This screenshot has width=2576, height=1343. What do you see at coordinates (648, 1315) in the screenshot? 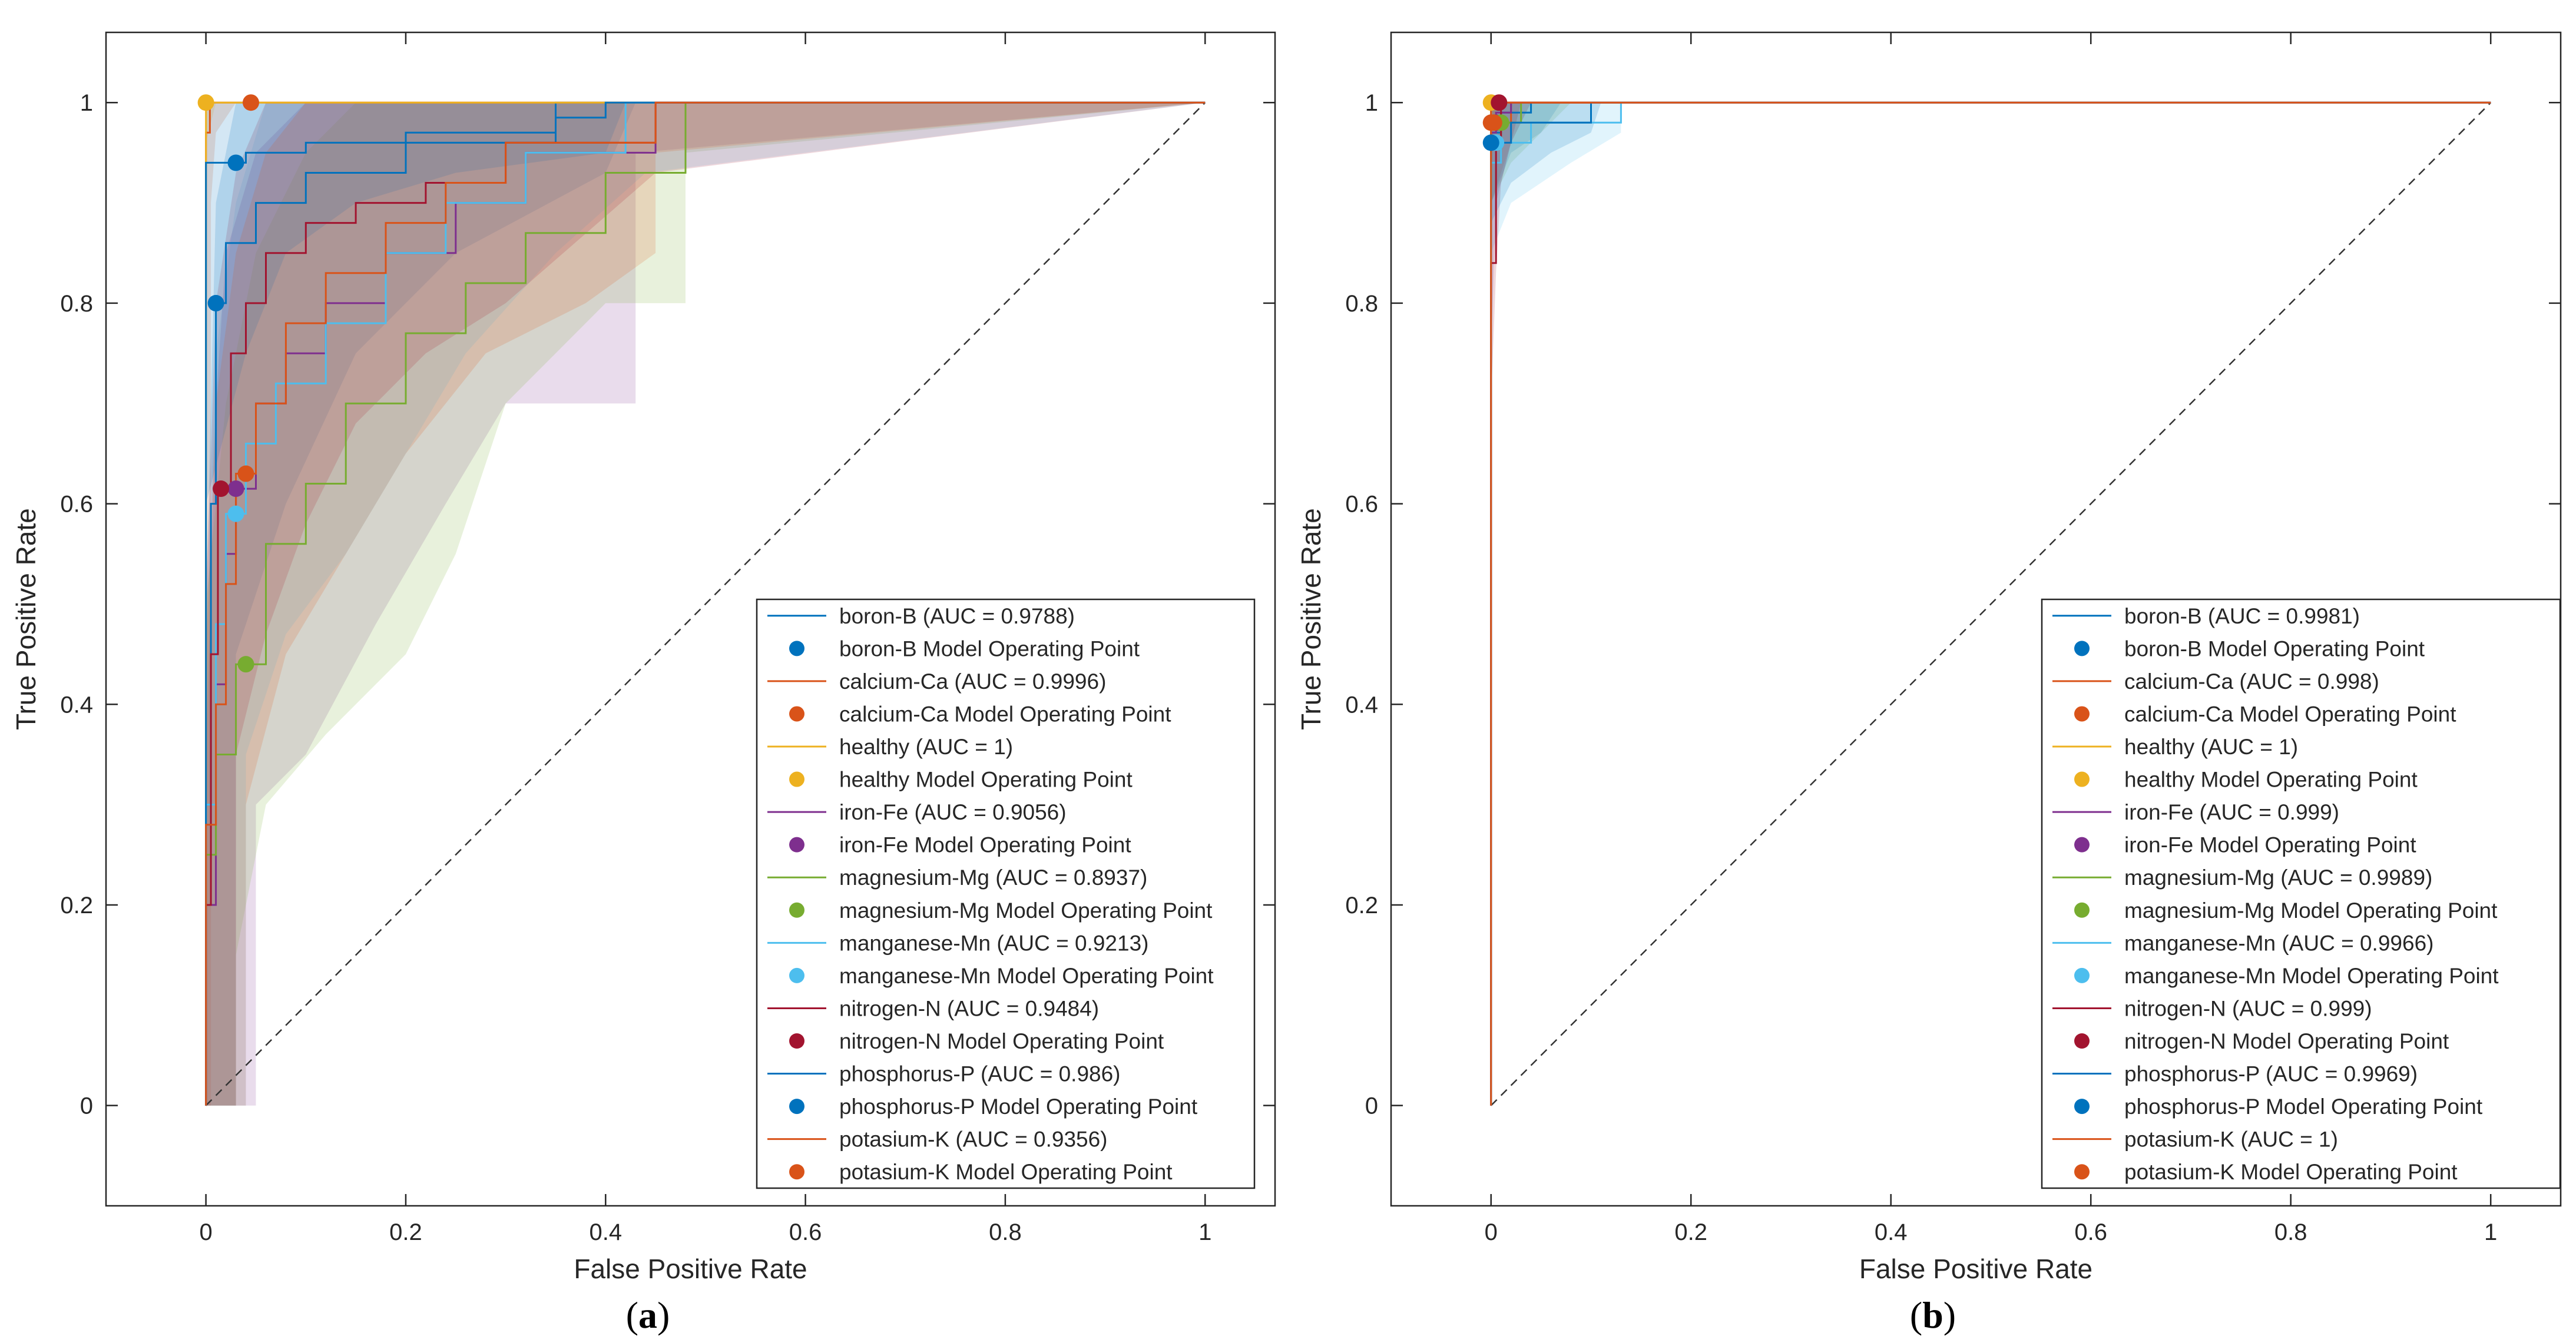
I see `panel-label: (a)` at bounding box center [648, 1315].